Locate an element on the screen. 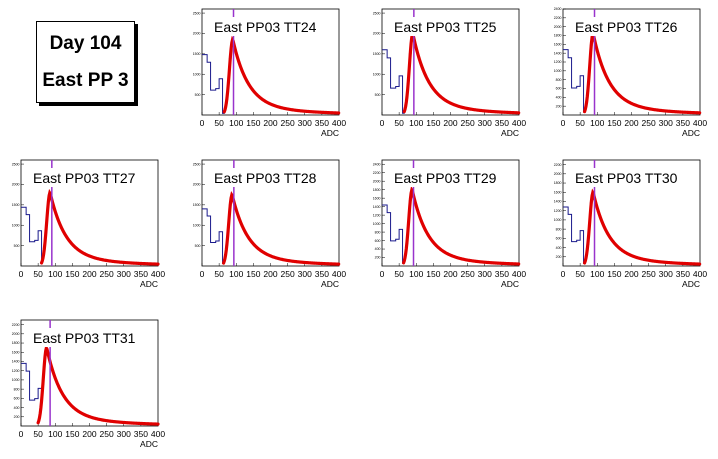 The width and height of the screenshot is (718, 459). plot-title: East PP03 TT25 is located at coordinates (445, 27).